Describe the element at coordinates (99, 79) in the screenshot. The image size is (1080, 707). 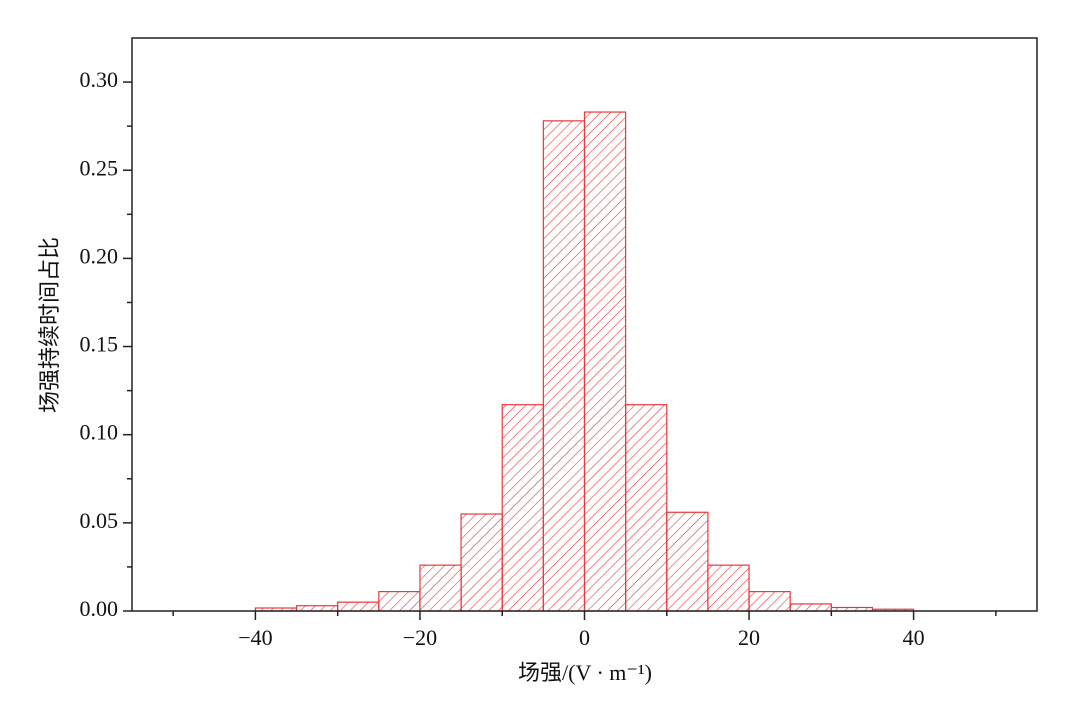
I see `y-tick-label: 0.30` at that location.